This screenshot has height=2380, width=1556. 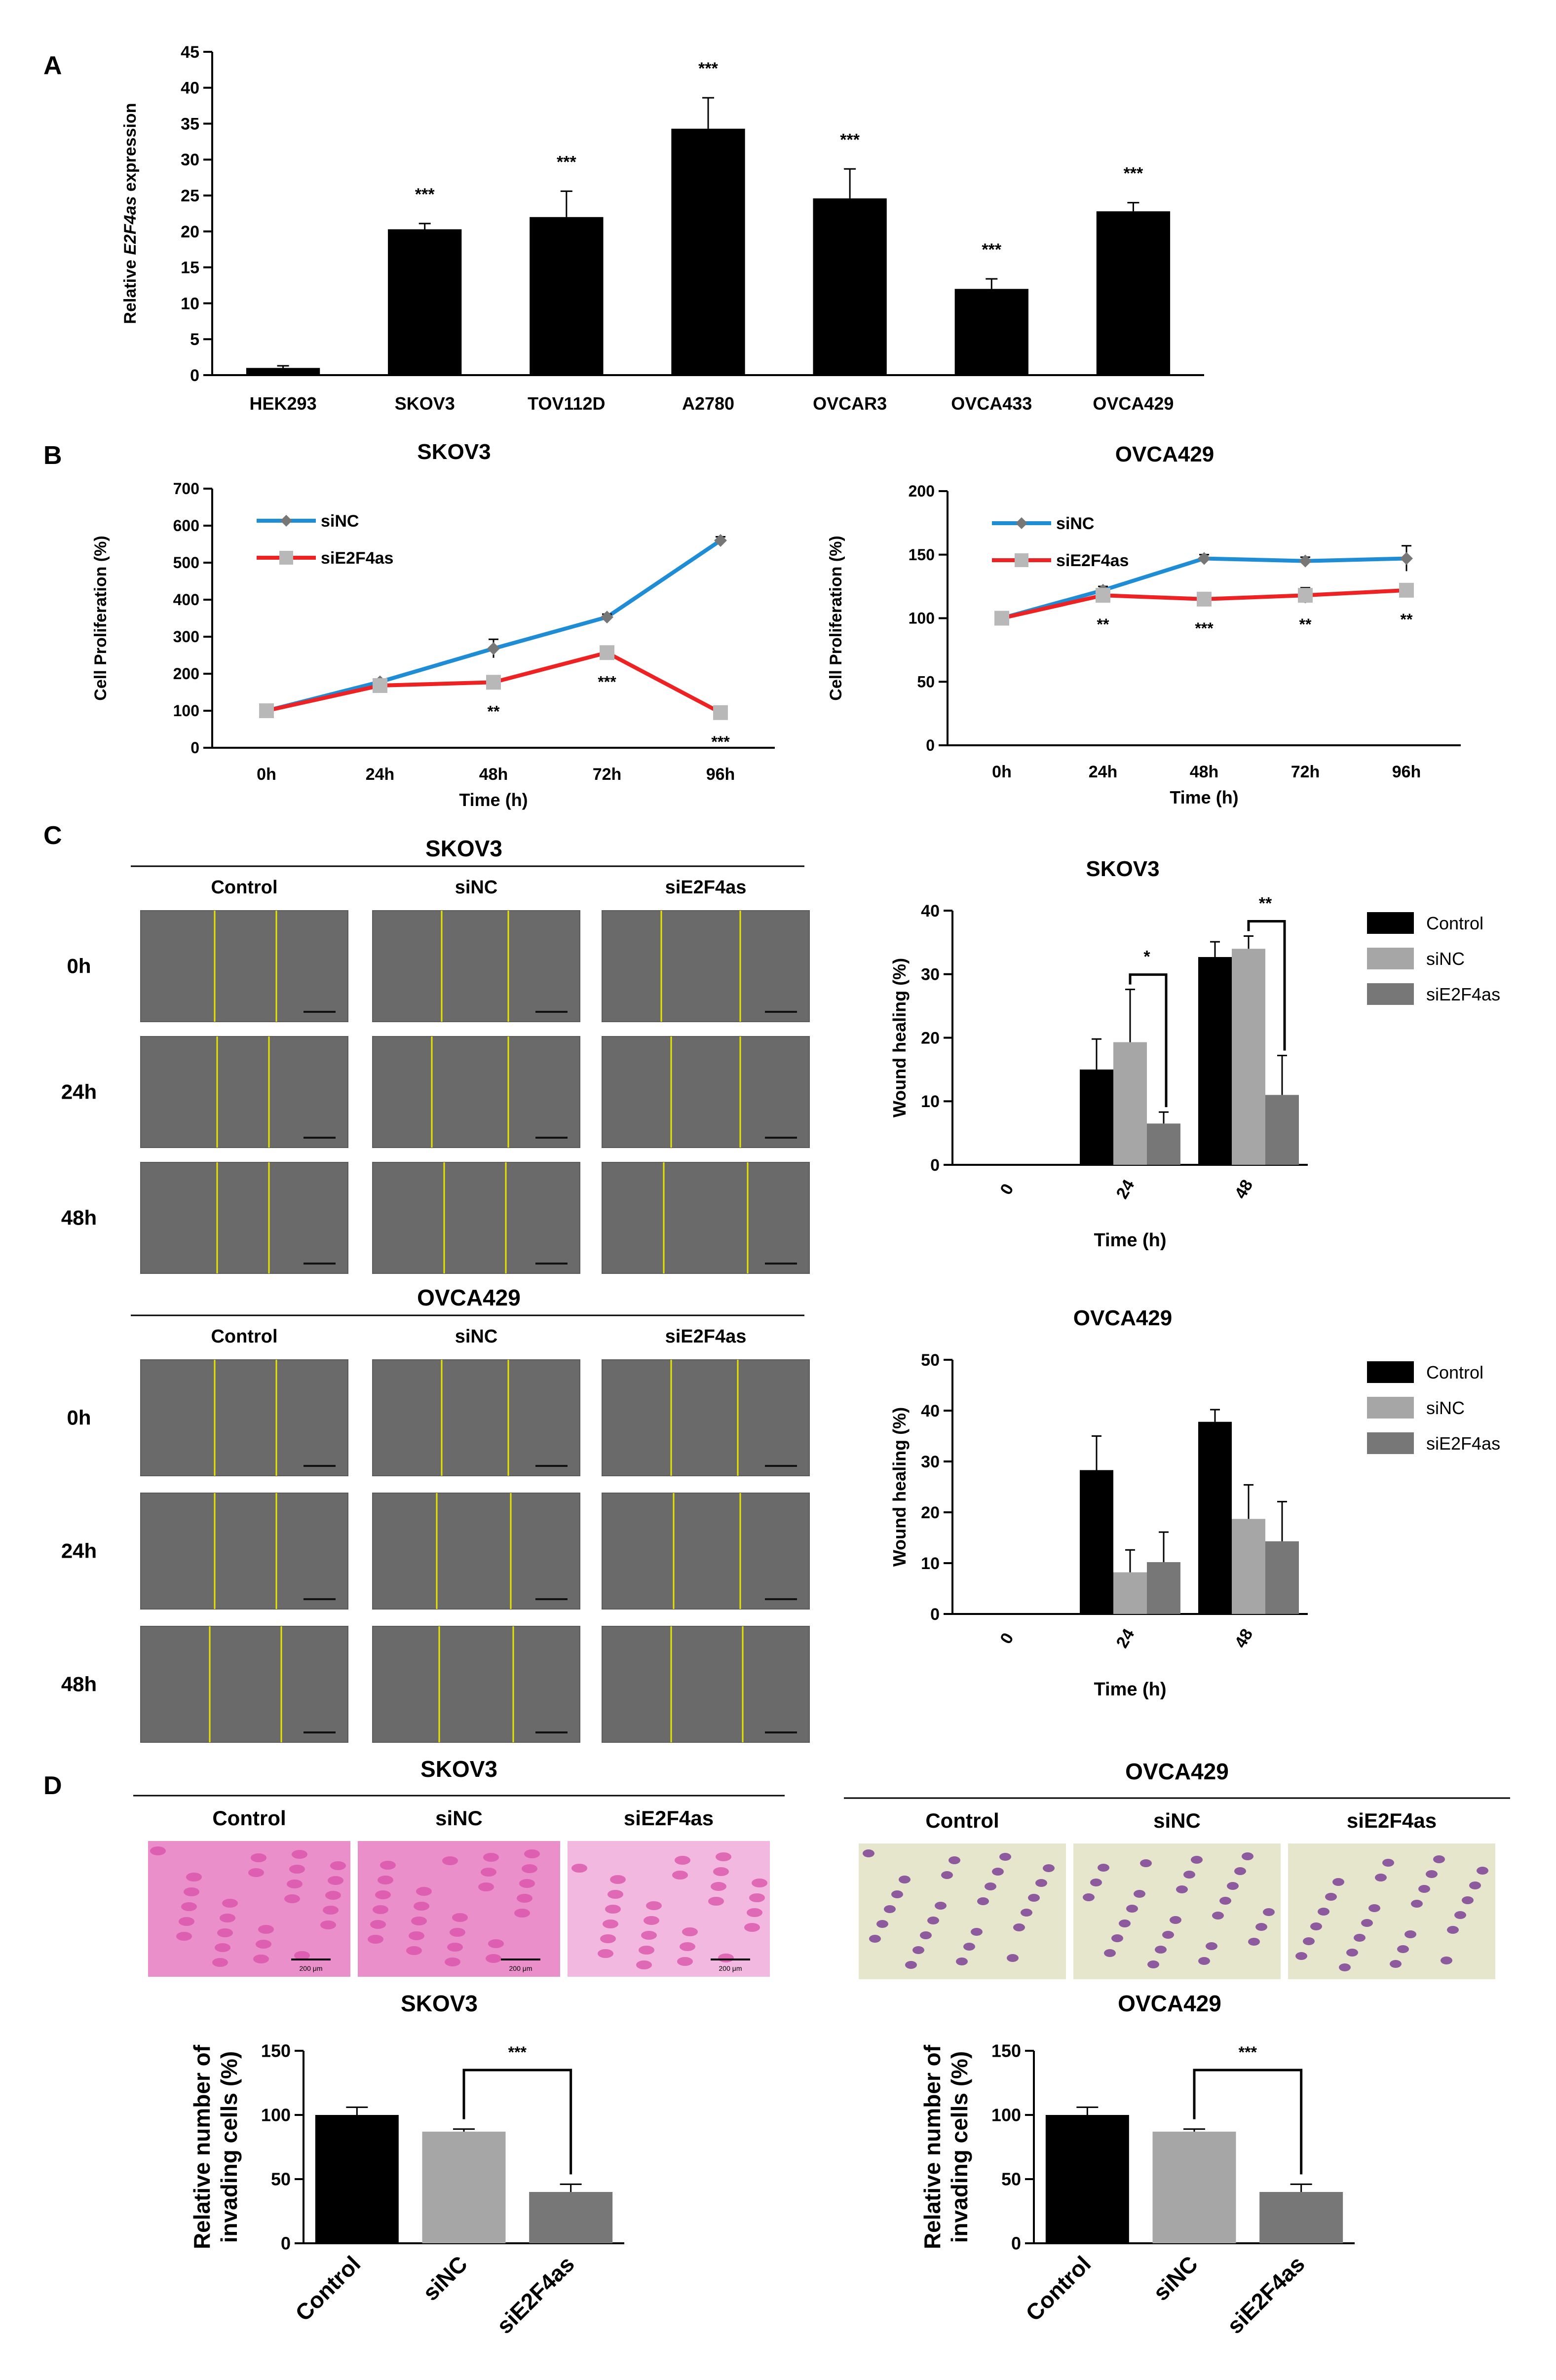 What do you see at coordinates (283, 403) in the screenshot?
I see `x-tick-label: HEK293` at bounding box center [283, 403].